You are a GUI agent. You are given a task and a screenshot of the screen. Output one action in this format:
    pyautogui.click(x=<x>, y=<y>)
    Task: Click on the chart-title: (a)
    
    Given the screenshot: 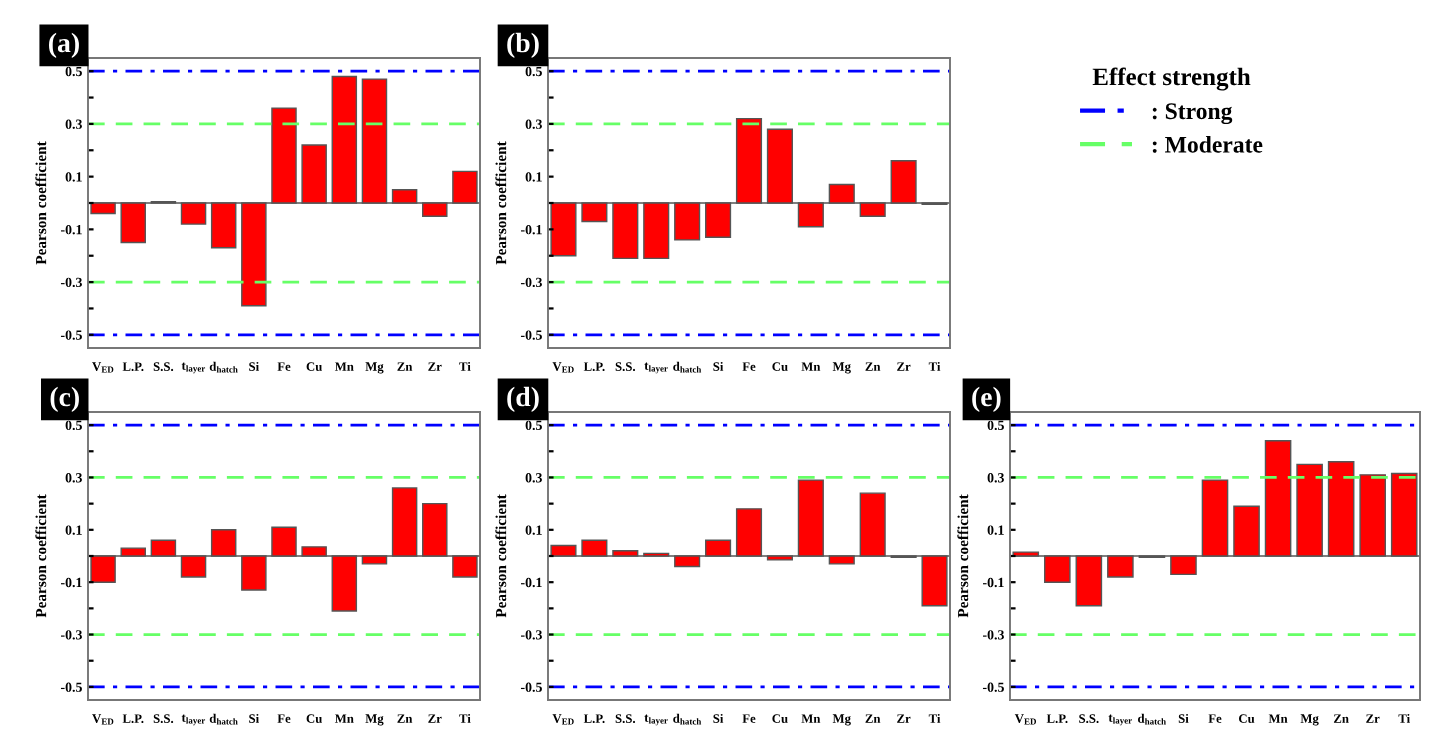 What is the action you would take?
    pyautogui.click(x=63, y=45)
    